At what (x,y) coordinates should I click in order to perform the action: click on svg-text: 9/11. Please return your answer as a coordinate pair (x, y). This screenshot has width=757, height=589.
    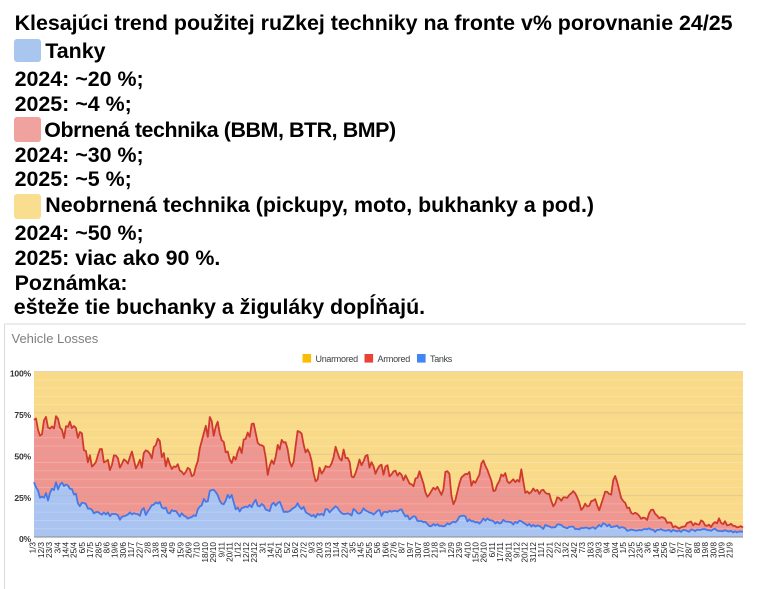
    Looking at the image, I should click on (221, 550).